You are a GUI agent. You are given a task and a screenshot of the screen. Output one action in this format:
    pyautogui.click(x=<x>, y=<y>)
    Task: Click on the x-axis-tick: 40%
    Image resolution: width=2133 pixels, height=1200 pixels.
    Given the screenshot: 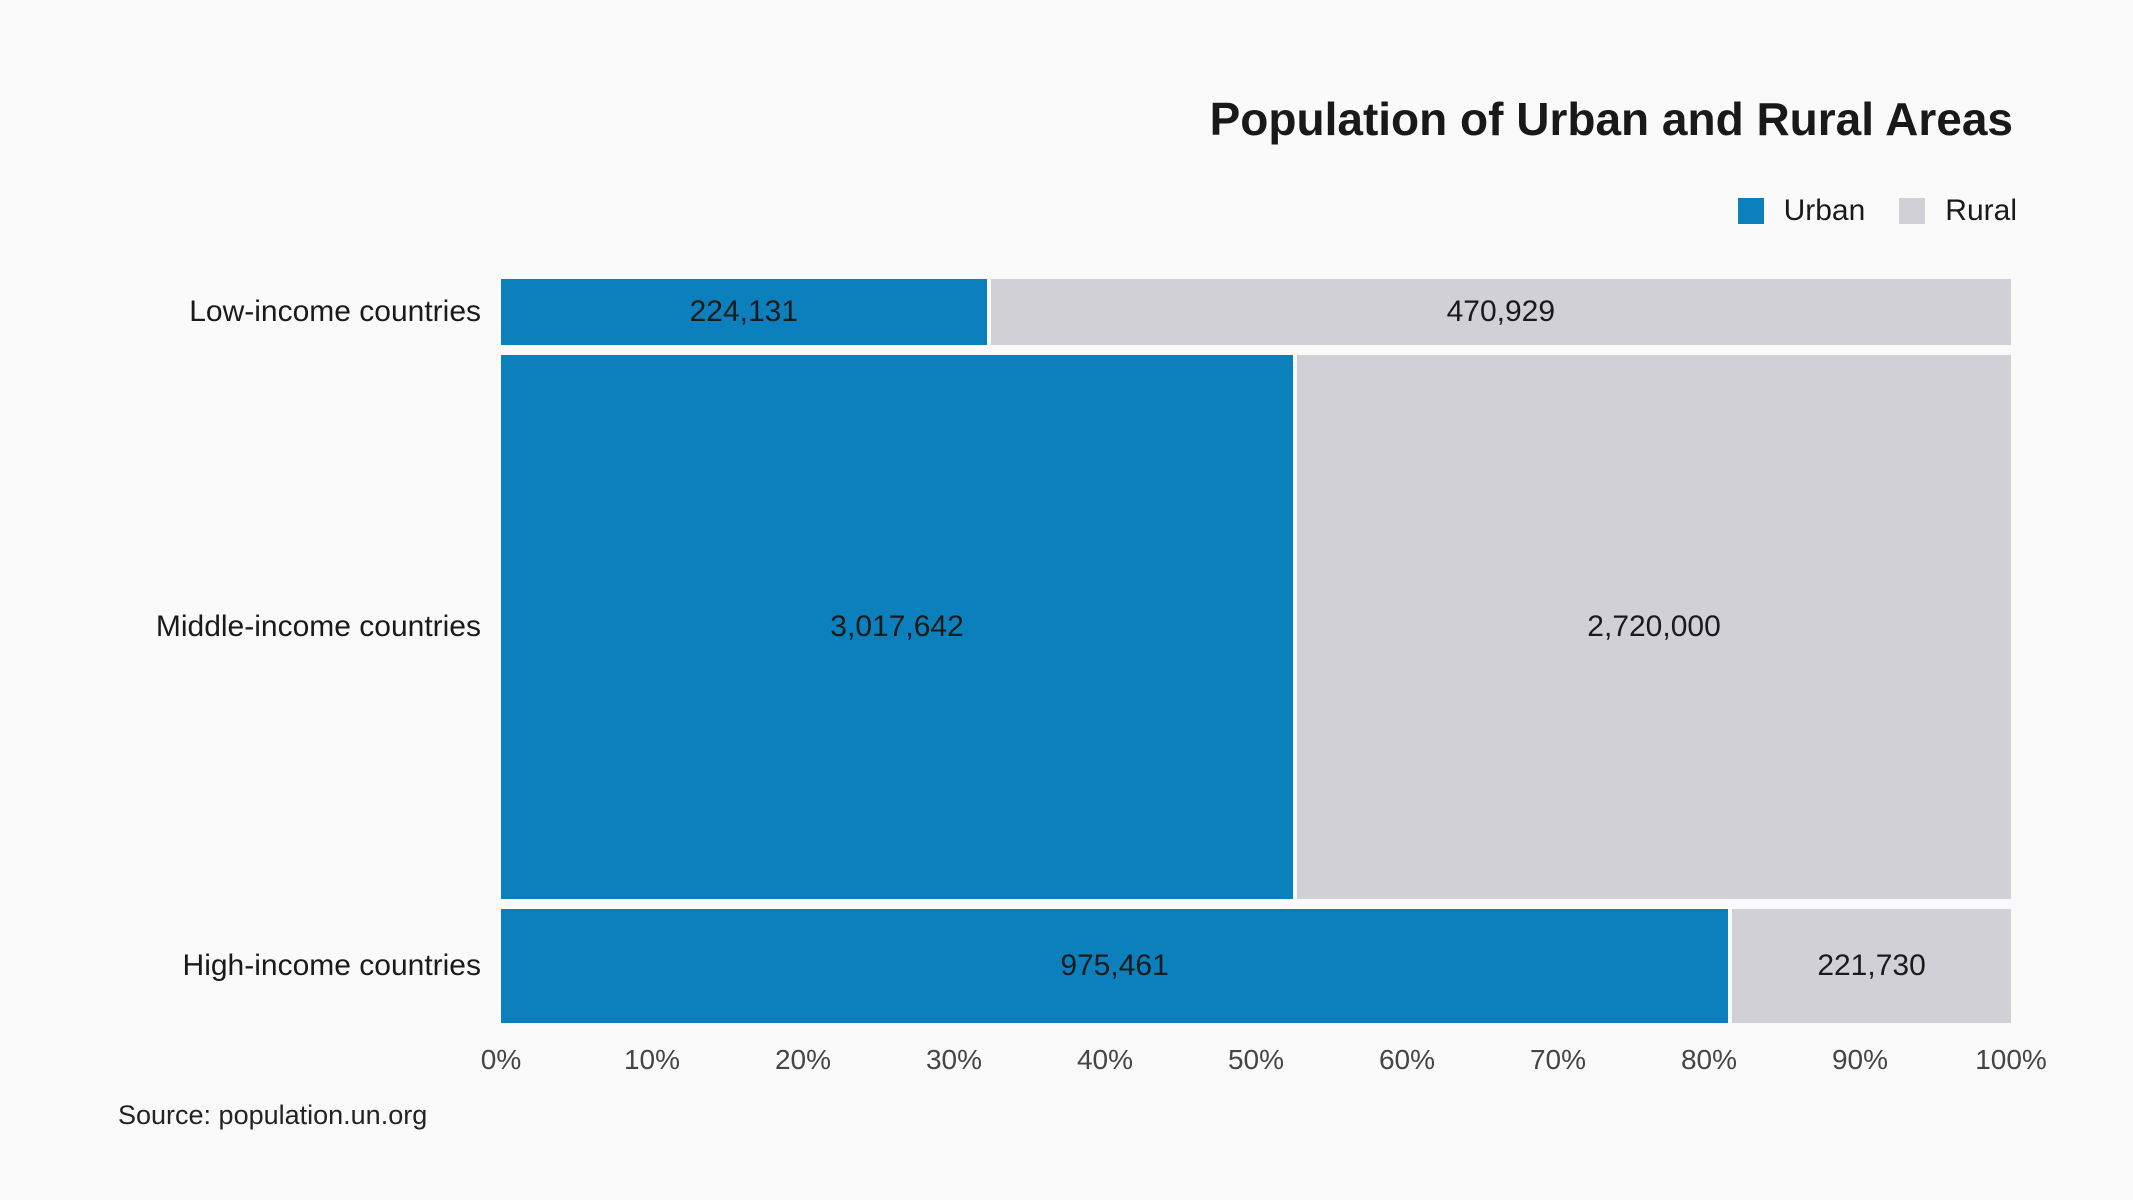 What is the action you would take?
    pyautogui.click(x=1105, y=1059)
    